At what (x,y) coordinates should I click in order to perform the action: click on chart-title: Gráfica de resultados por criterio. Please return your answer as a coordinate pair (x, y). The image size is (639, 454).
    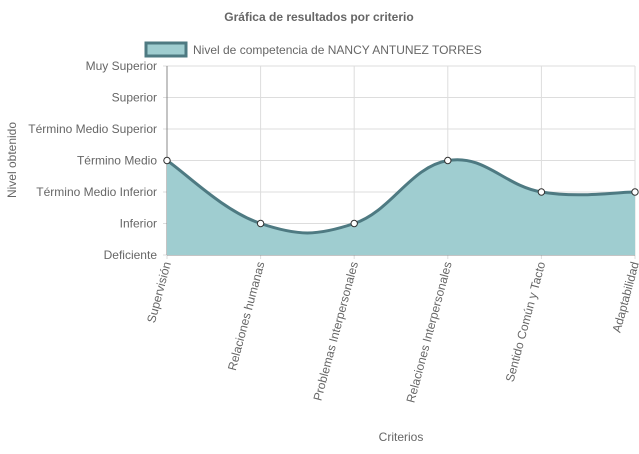
    Looking at the image, I should click on (318, 17).